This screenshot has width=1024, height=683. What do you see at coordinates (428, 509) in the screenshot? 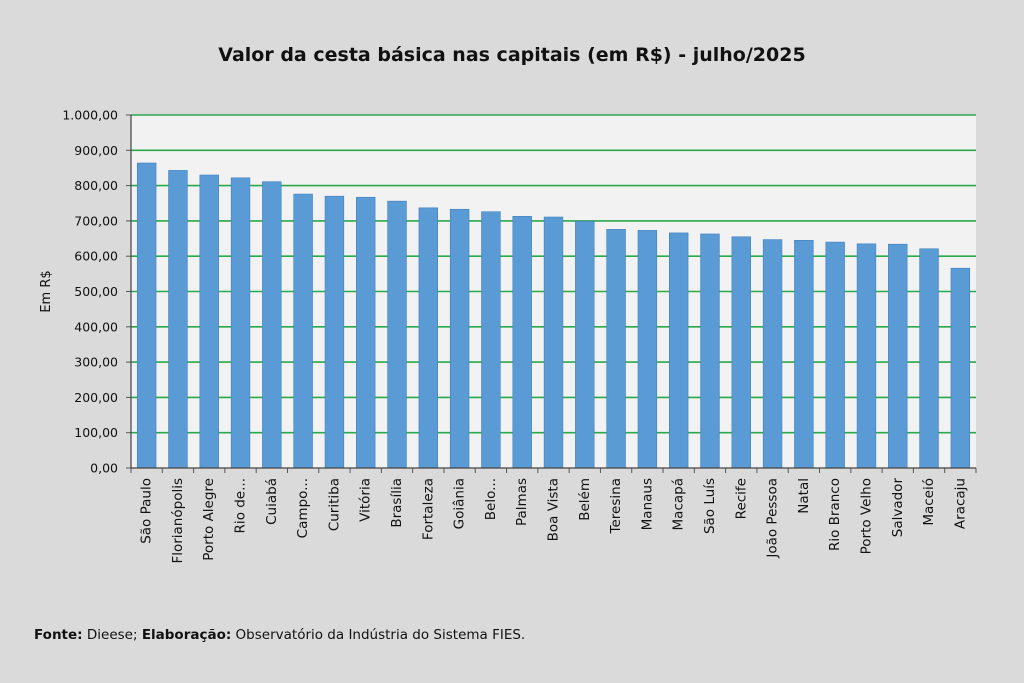
I see `x-tick-label: Fortaleza` at bounding box center [428, 509].